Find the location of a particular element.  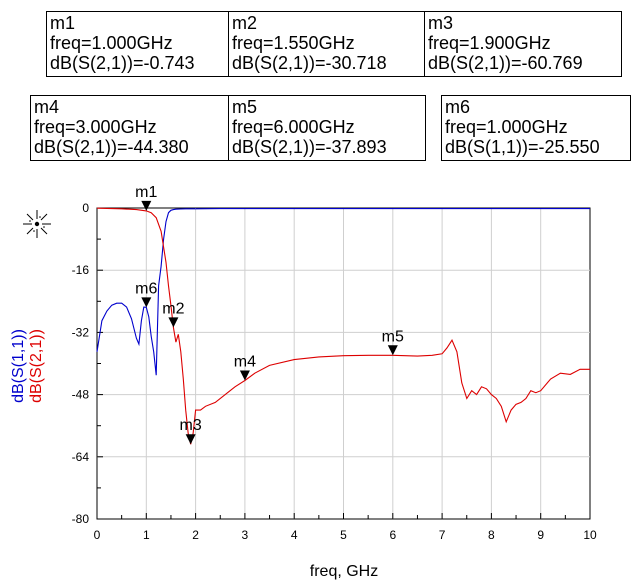

marker-box-freq: freq=1.550GHz is located at coordinates (293, 43).